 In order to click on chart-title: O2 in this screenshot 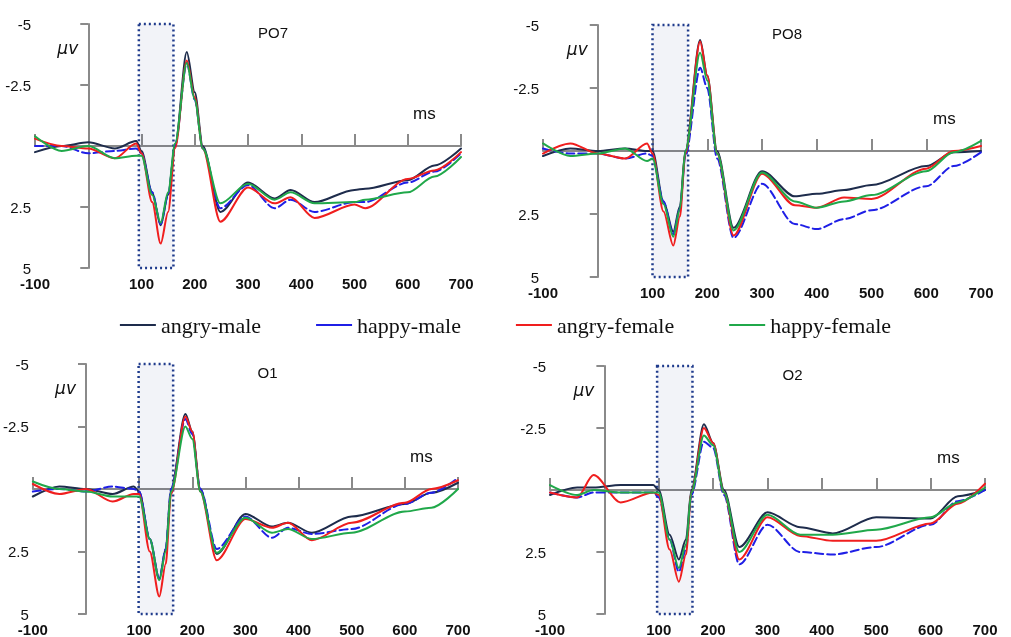, I will do `click(792, 374)`.